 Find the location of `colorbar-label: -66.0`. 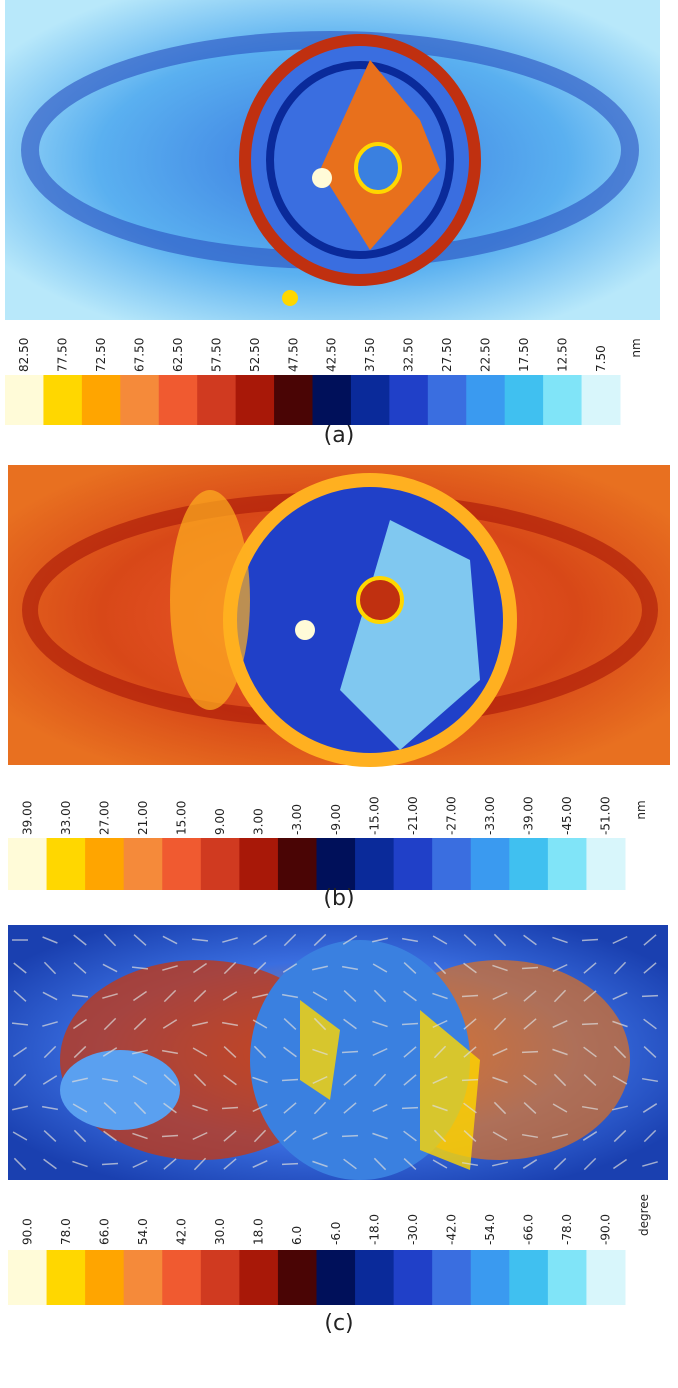

colorbar-label: -66.0 is located at coordinates (529, 1229).